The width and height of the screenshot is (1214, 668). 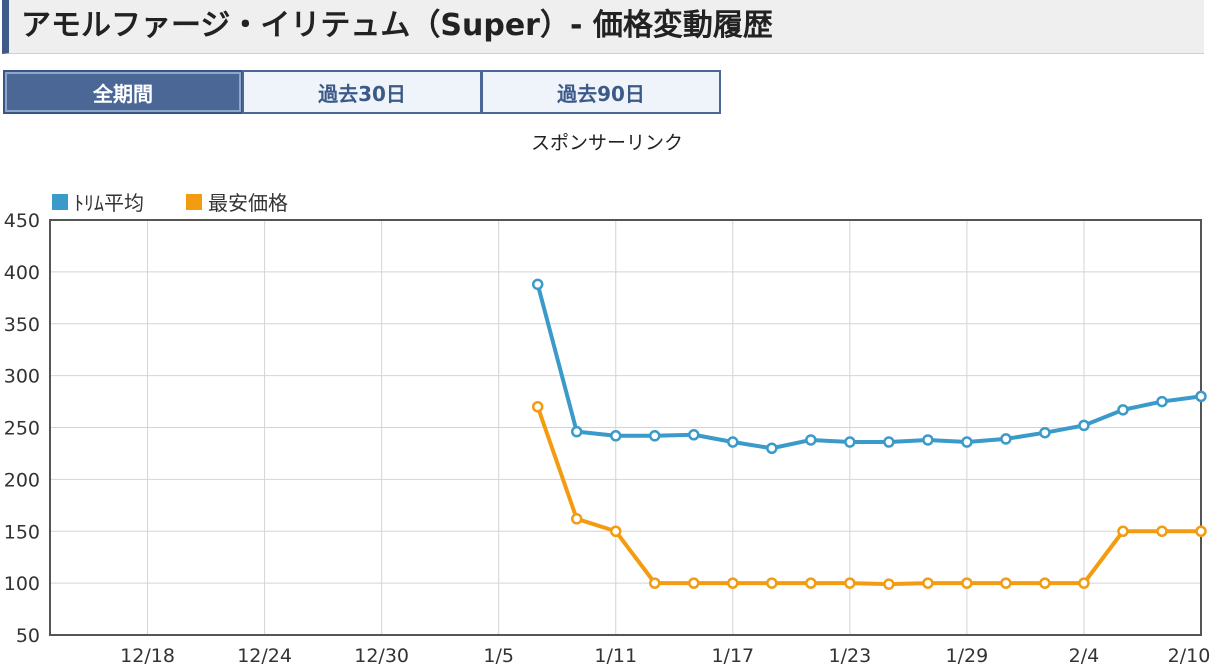 What do you see at coordinates (22, 273) in the screenshot?
I see `y-tick-label: 400` at bounding box center [22, 273].